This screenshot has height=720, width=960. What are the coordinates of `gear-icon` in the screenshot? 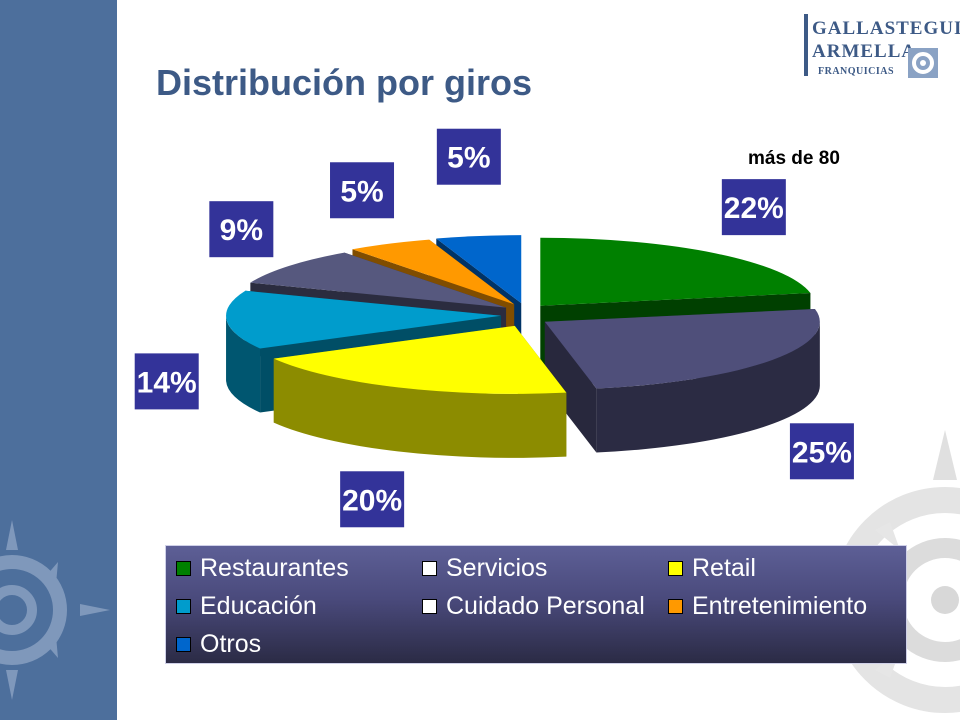 It's located at (923, 63).